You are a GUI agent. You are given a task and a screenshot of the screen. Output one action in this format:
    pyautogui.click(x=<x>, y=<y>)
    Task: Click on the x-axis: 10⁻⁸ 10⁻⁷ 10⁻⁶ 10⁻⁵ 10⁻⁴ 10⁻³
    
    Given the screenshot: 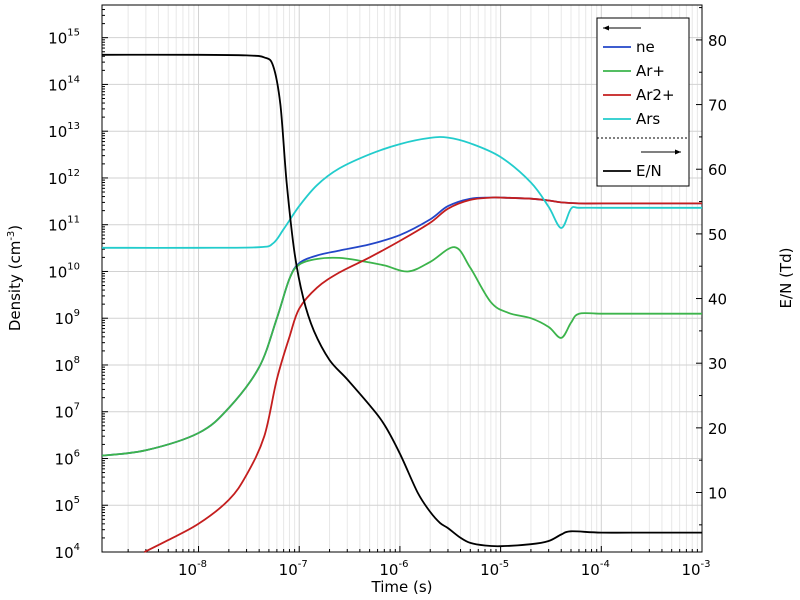 What is the action you would take?
    pyautogui.click(x=419, y=562)
    